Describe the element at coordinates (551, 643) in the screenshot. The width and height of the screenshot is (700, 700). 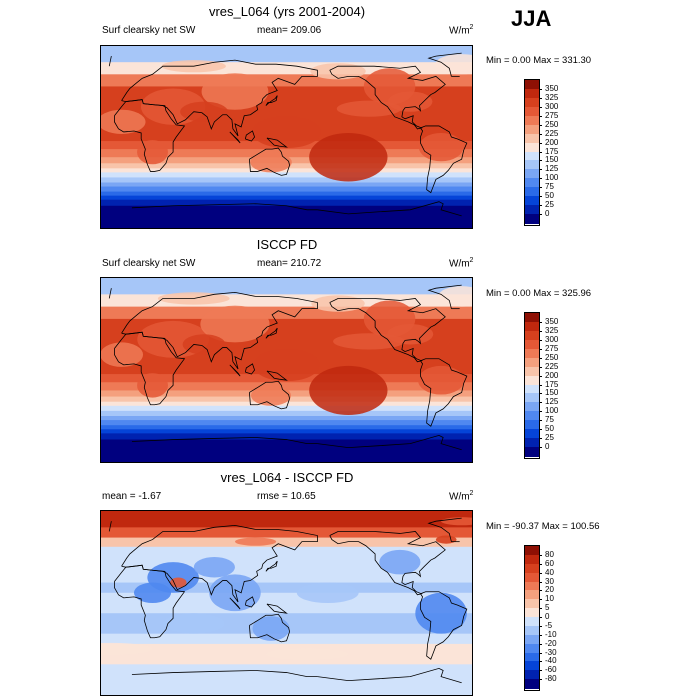
I see `panel-c-colorbar-label: -20` at that location.